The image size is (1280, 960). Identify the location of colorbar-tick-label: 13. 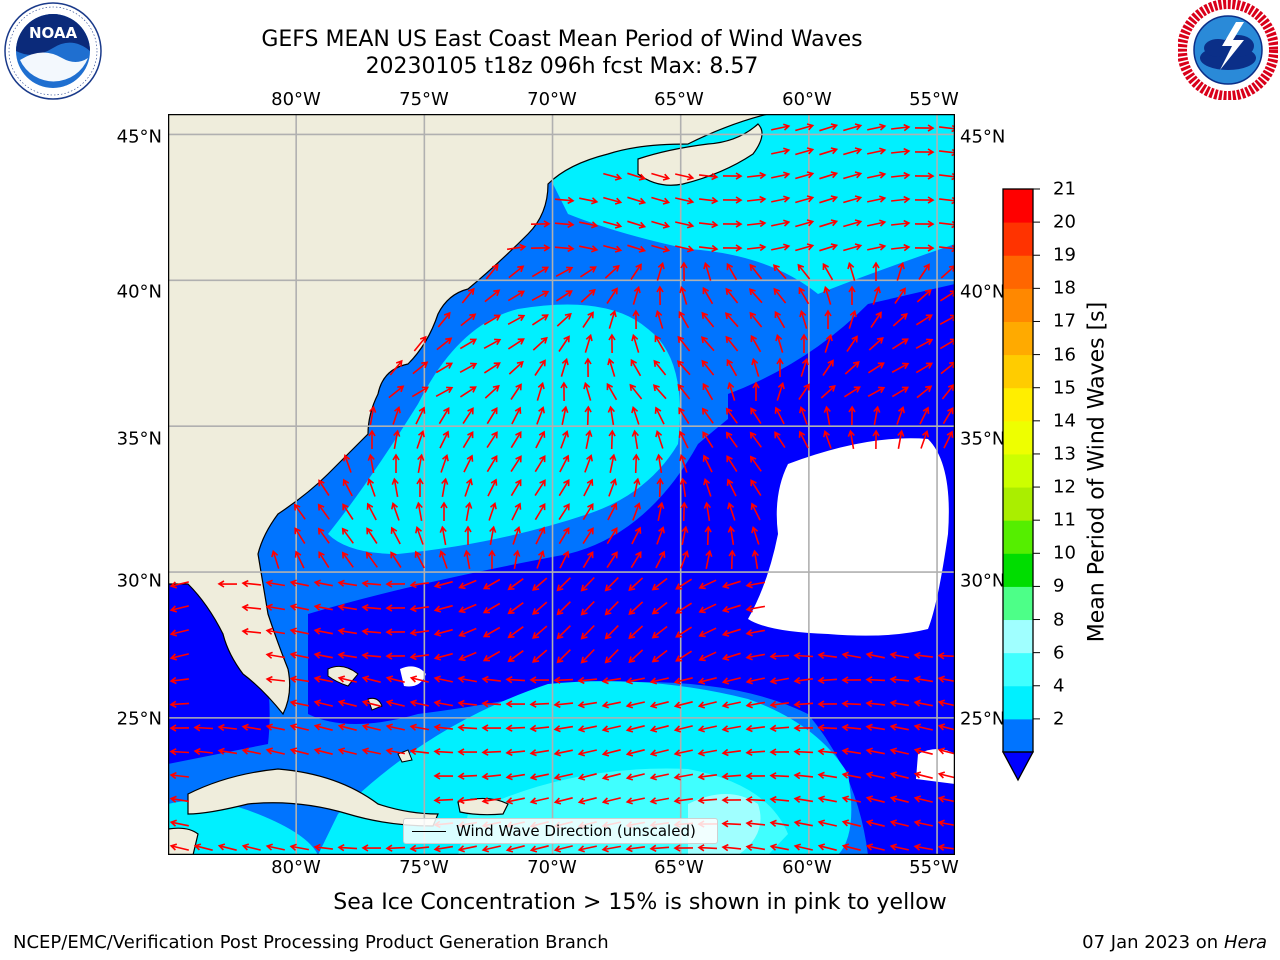
(1064, 454).